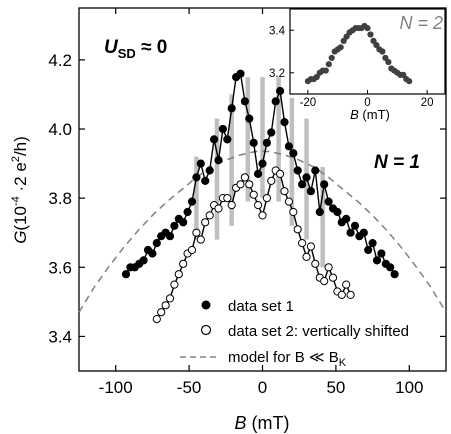  What do you see at coordinates (277, 74) in the screenshot?
I see `inset-y-tick-label: 3.2` at bounding box center [277, 74].